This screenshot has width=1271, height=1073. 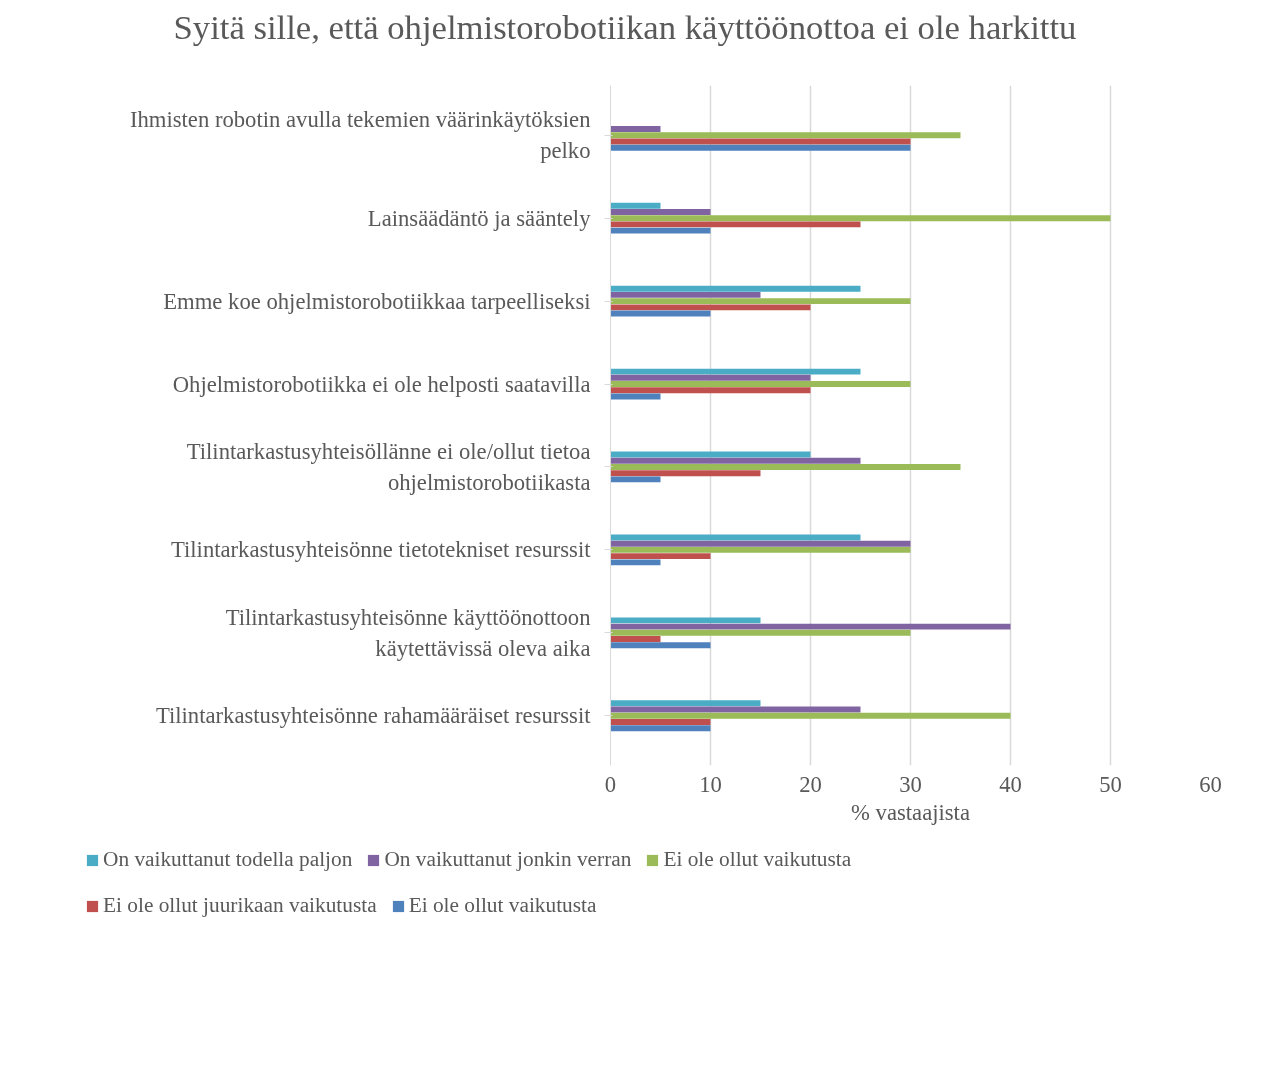 What do you see at coordinates (408, 632) in the screenshot?
I see `y-tick-label: Tilintarkastusyhteisönne käyttöönottoon käytettävissä oleva aika` at bounding box center [408, 632].